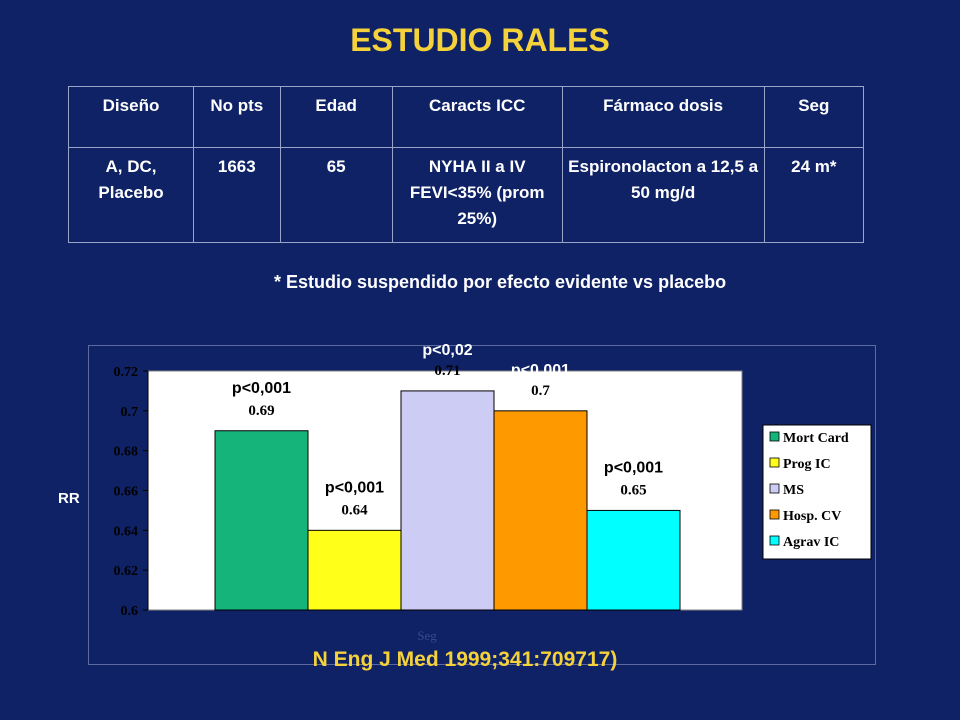  What do you see at coordinates (633, 490) in the screenshot?
I see `data-label: 0.65` at bounding box center [633, 490].